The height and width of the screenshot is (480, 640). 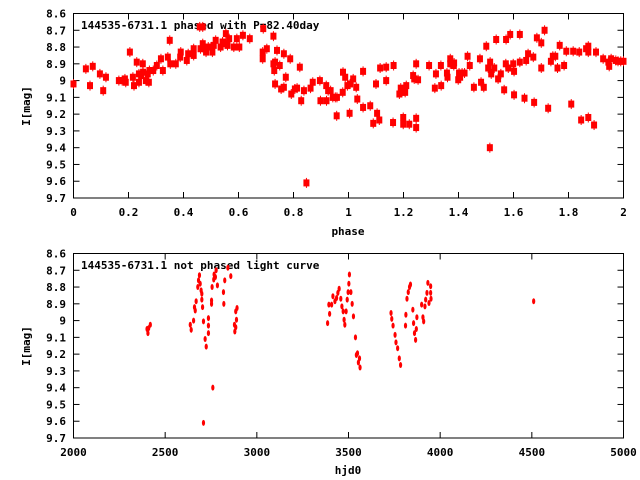 I want to click on x-tick-label: 3500, so click(x=348, y=452).